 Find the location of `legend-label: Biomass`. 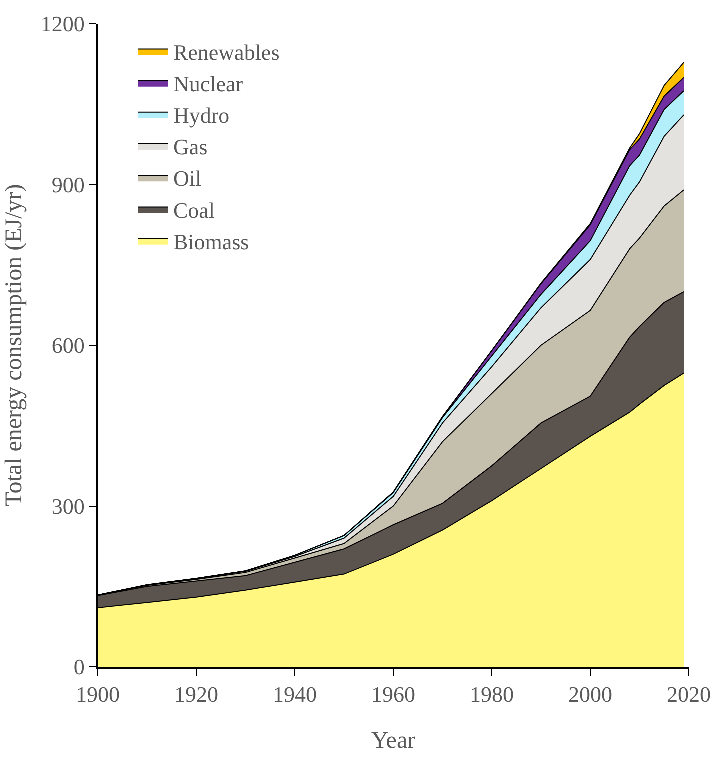

legend-label: Biomass is located at coordinates (211, 241).